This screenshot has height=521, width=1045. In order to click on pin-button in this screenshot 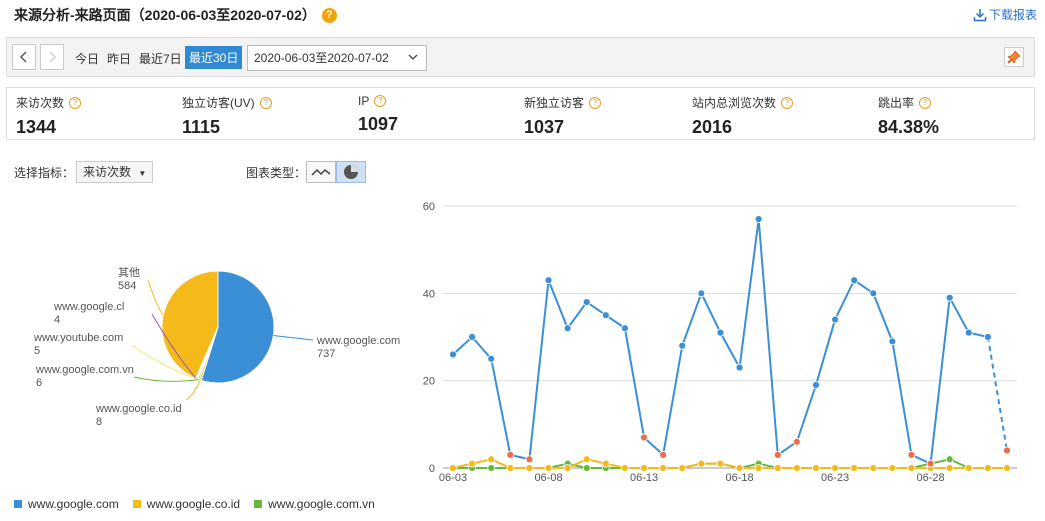, I will do `click(1014, 57)`.